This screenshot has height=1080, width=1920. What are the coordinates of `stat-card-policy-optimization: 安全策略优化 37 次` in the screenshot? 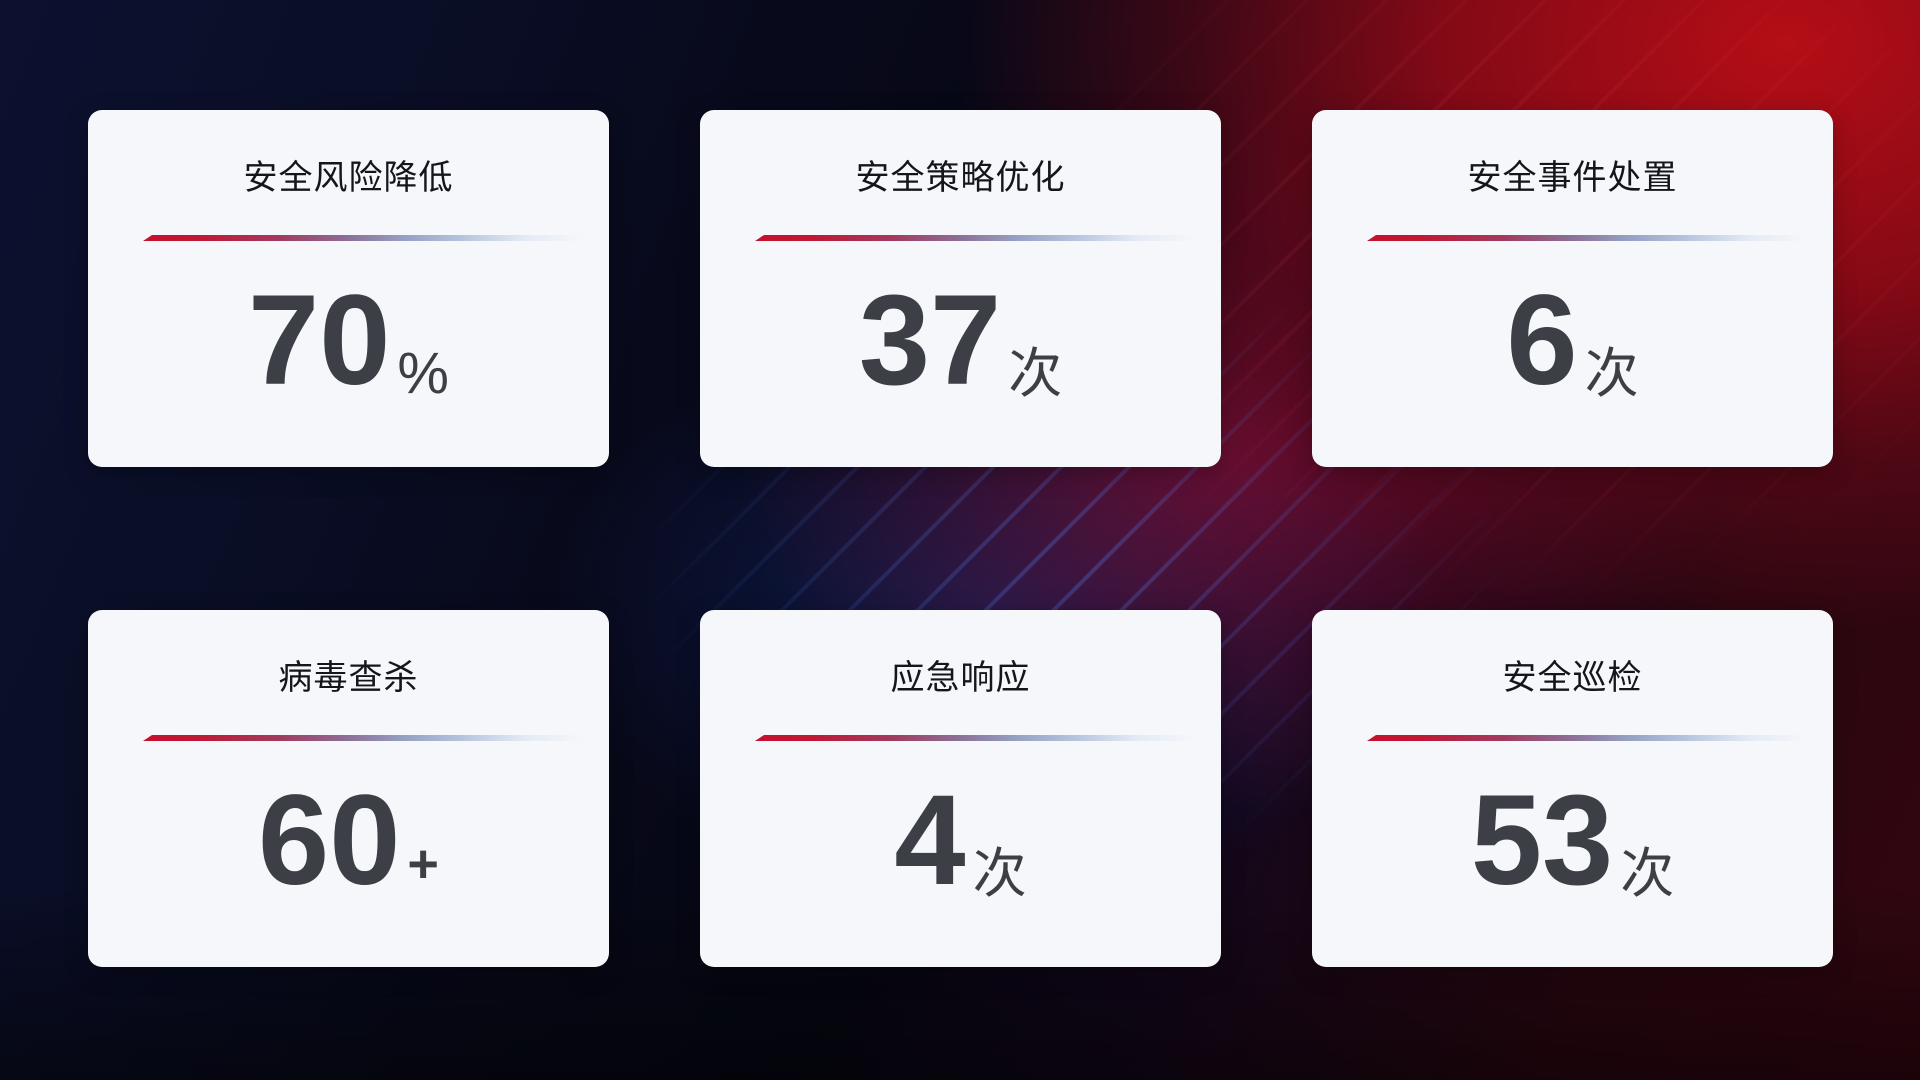 It's located at (960, 288).